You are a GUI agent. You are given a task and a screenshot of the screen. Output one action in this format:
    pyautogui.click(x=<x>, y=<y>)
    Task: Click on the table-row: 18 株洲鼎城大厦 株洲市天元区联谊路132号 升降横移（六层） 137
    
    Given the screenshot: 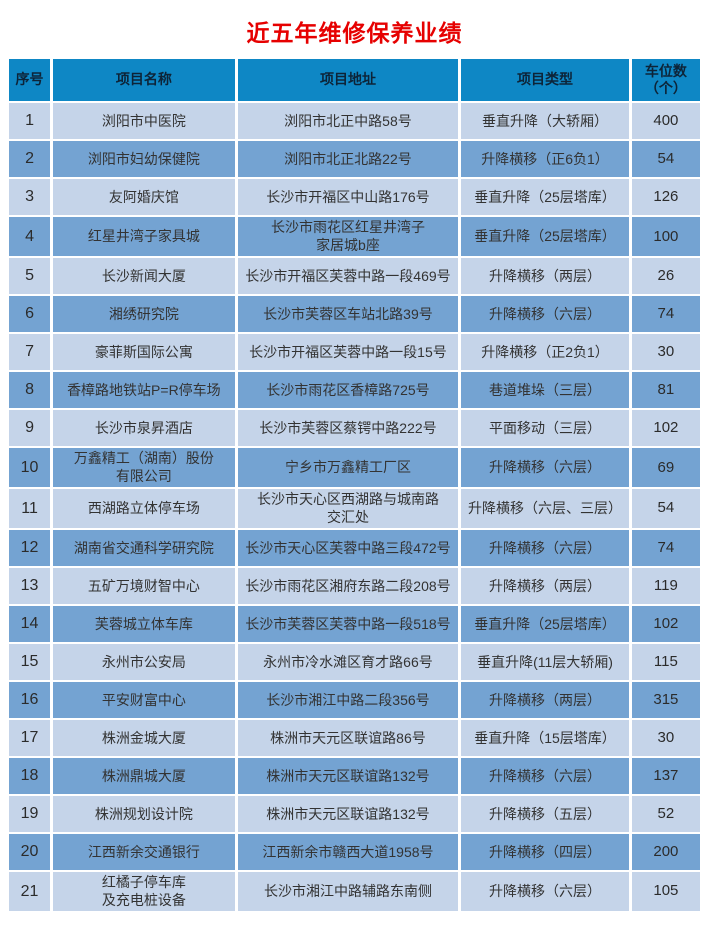 What is the action you would take?
    pyautogui.click(x=354, y=775)
    